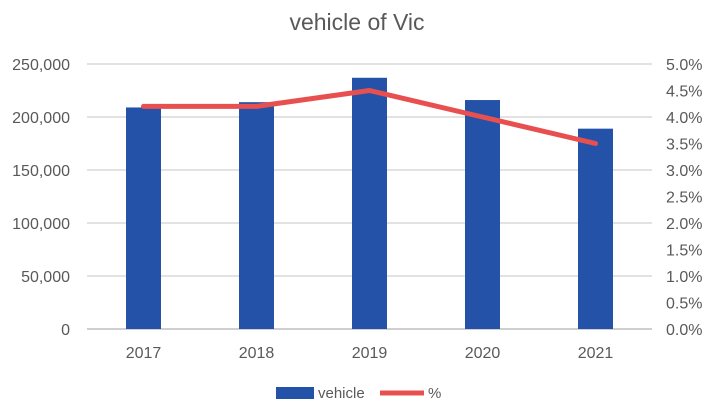 This screenshot has width=714, height=405. Describe the element at coordinates (596, 353) in the screenshot. I see `x-tick-label: 2021` at that location.